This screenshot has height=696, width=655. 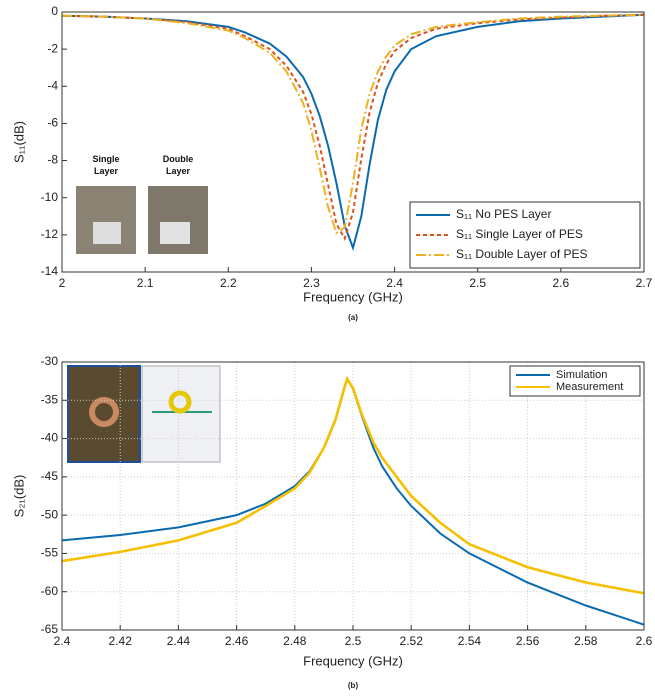 I want to click on caption: (b), so click(x=353, y=685).